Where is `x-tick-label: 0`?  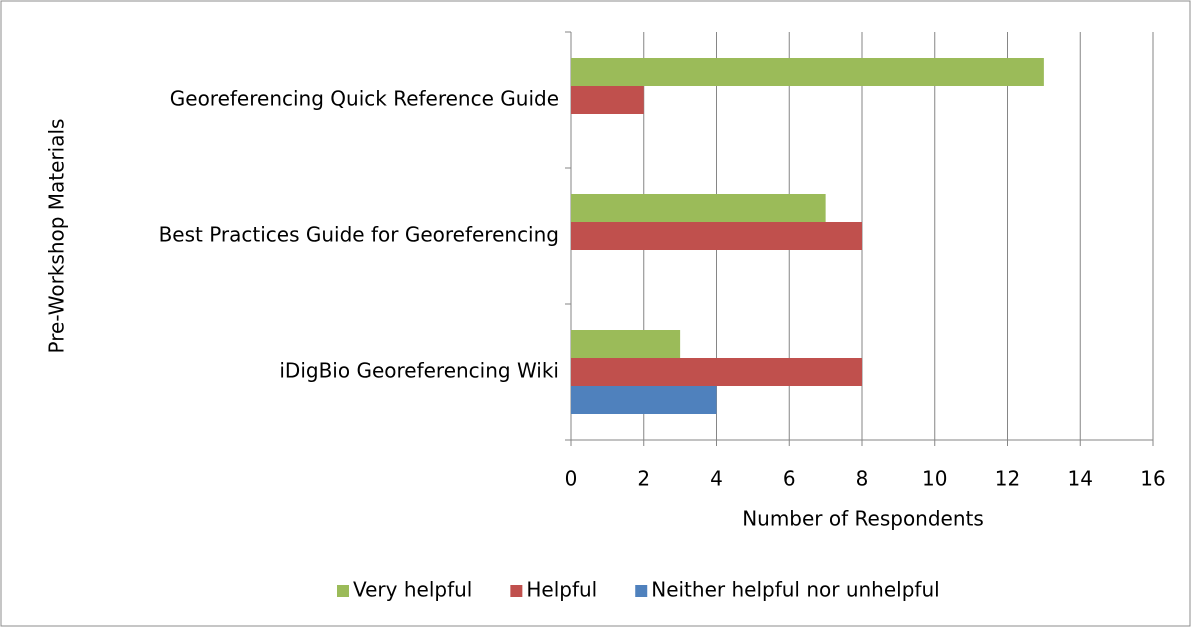
x-tick-label: 0 is located at coordinates (571, 479).